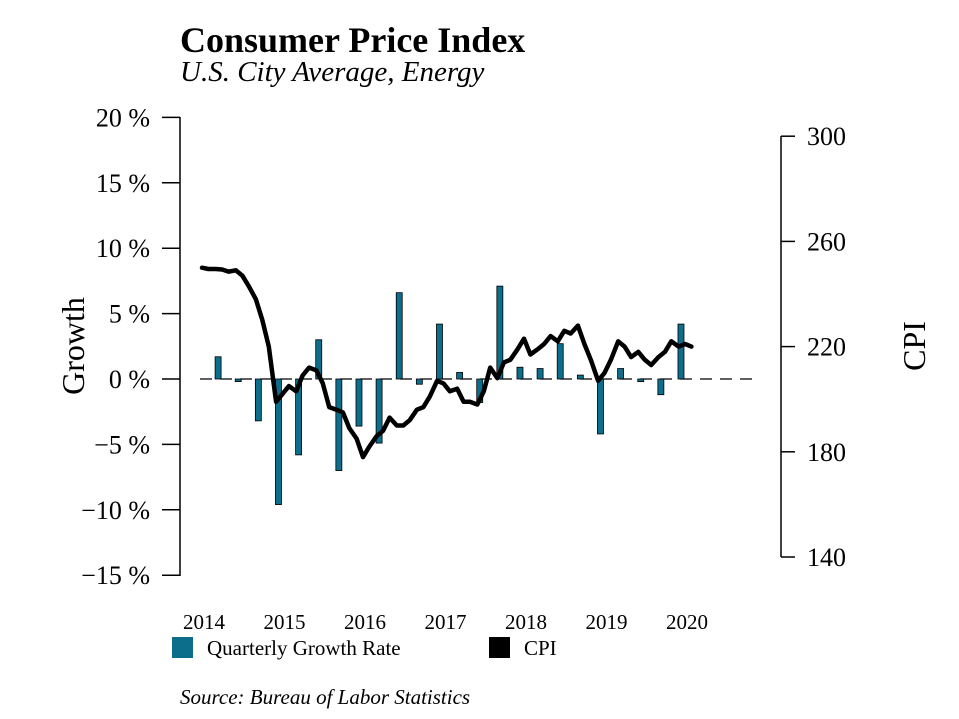 The height and width of the screenshot is (719, 959). What do you see at coordinates (540, 648) in the screenshot?
I see `legend-label-cpi: CPI` at bounding box center [540, 648].